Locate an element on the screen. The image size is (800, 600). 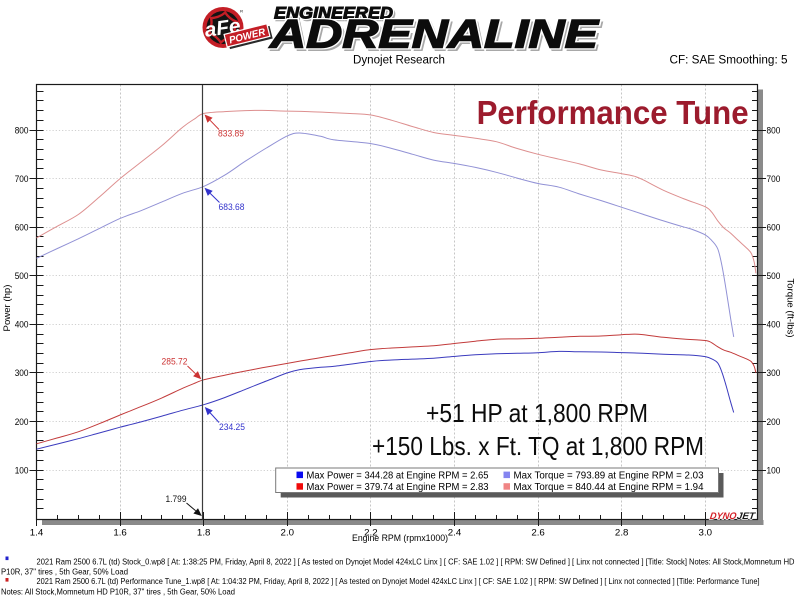
svg-text: 2.4 is located at coordinates (455, 532).